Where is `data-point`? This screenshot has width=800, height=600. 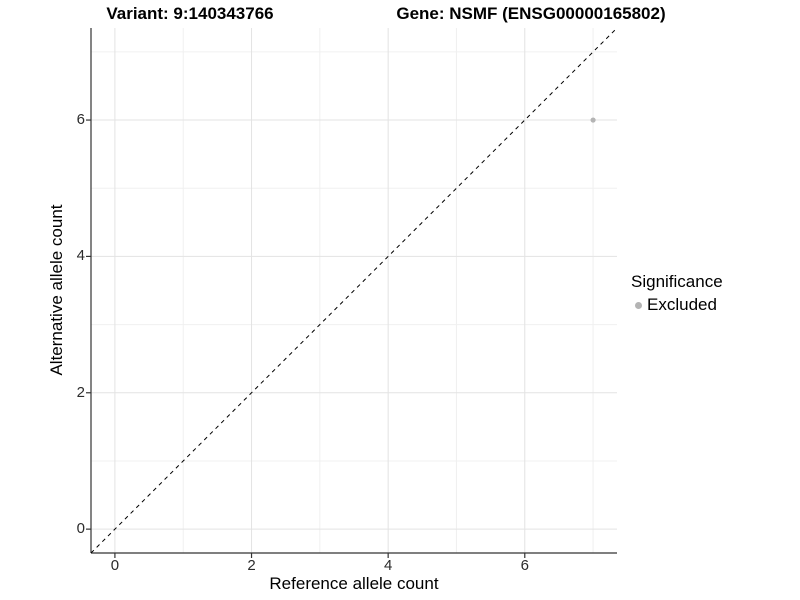 data-point is located at coordinates (593, 120).